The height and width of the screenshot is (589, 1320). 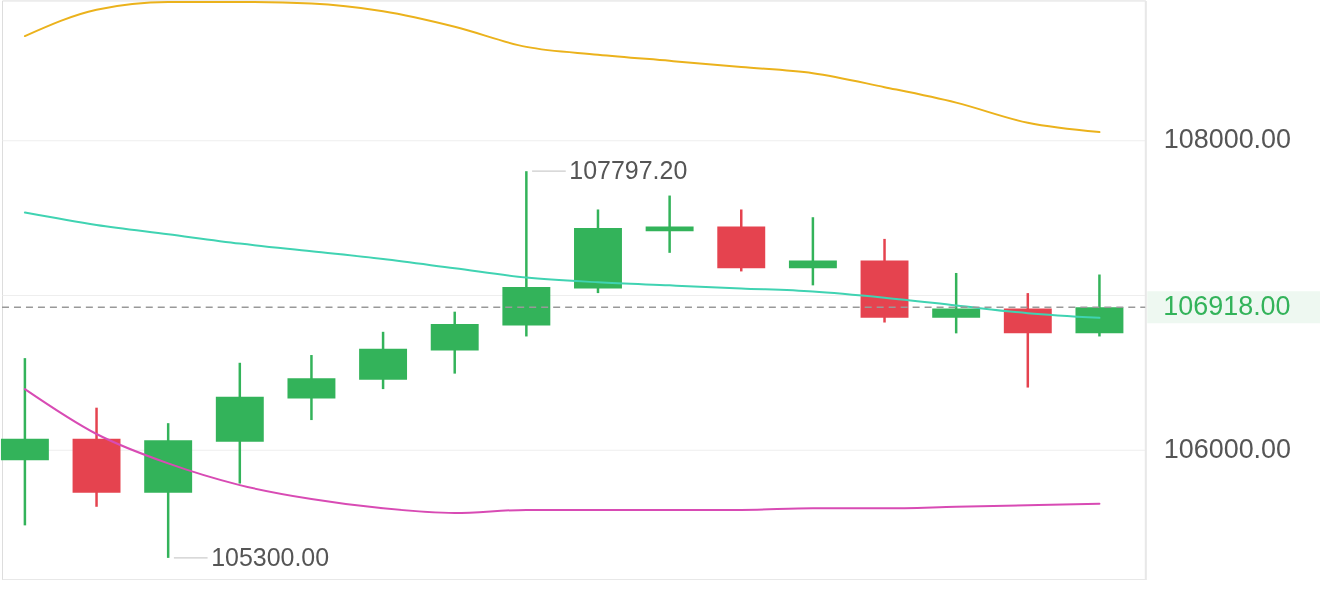 What do you see at coordinates (1227, 139) in the screenshot?
I see `y-tick-label: 108000.00` at bounding box center [1227, 139].